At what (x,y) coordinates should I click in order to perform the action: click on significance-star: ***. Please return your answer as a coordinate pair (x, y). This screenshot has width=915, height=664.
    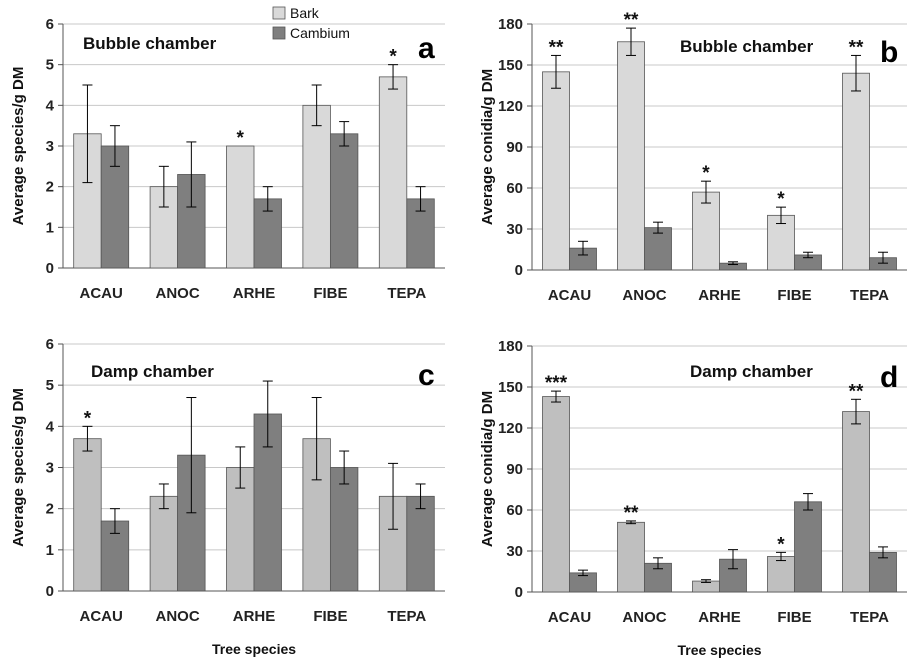
    Looking at the image, I should click on (556, 383).